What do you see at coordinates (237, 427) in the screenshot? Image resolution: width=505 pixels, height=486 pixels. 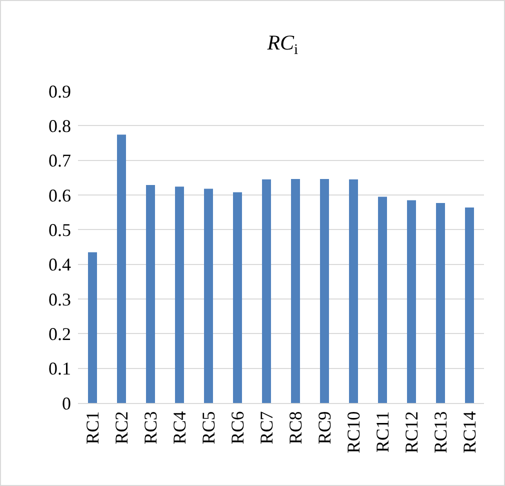 I see `x-tick-label: RC6` at bounding box center [237, 427].